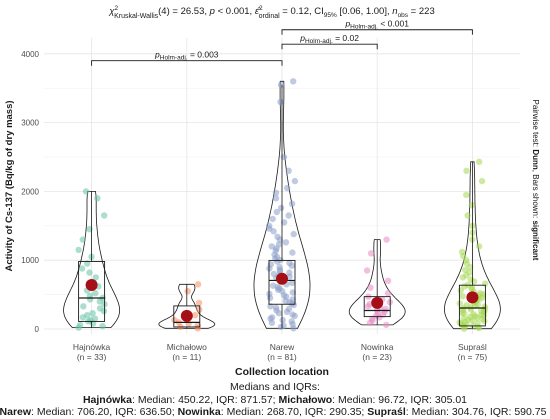  Describe the element at coordinates (377, 357) in the screenshot. I see `x-tick-n-label: (n = 23)` at that location.